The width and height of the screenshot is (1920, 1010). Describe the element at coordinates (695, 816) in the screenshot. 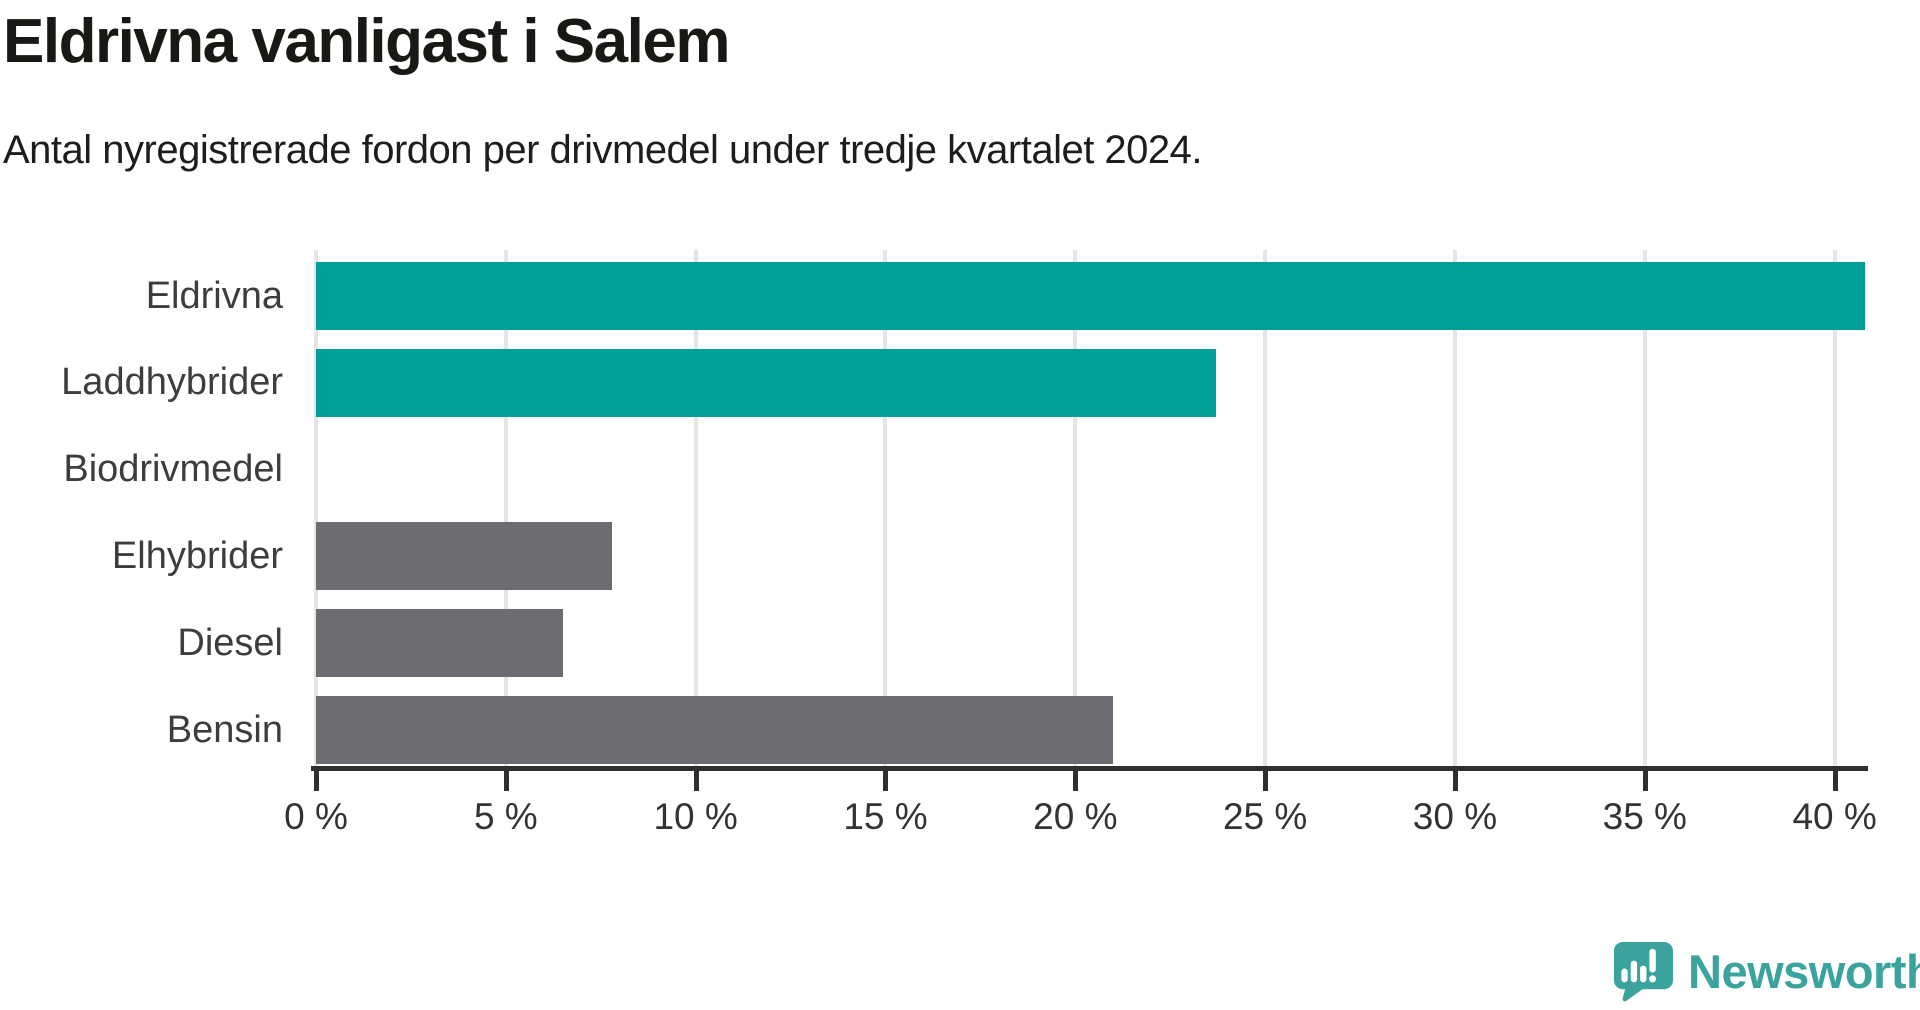

I see `axis-tick-label: 10 %` at that location.